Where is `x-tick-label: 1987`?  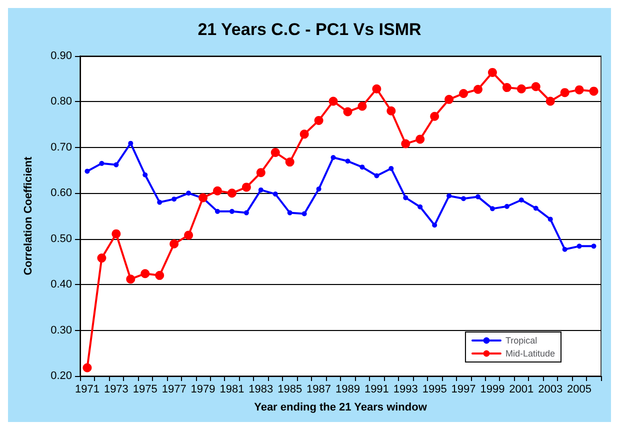
x-tick-label: 1987 is located at coordinates (319, 390).